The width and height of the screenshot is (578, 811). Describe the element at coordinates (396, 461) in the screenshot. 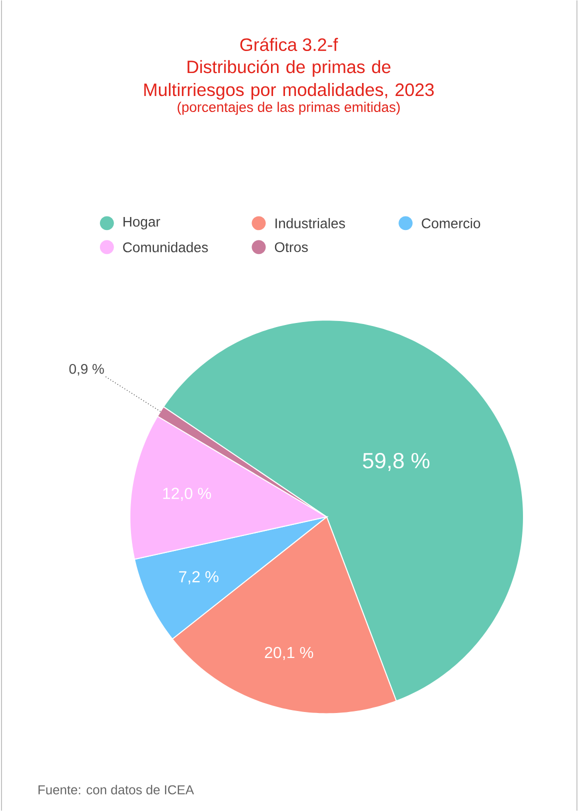

I see `data-label: 59,8 %` at that location.